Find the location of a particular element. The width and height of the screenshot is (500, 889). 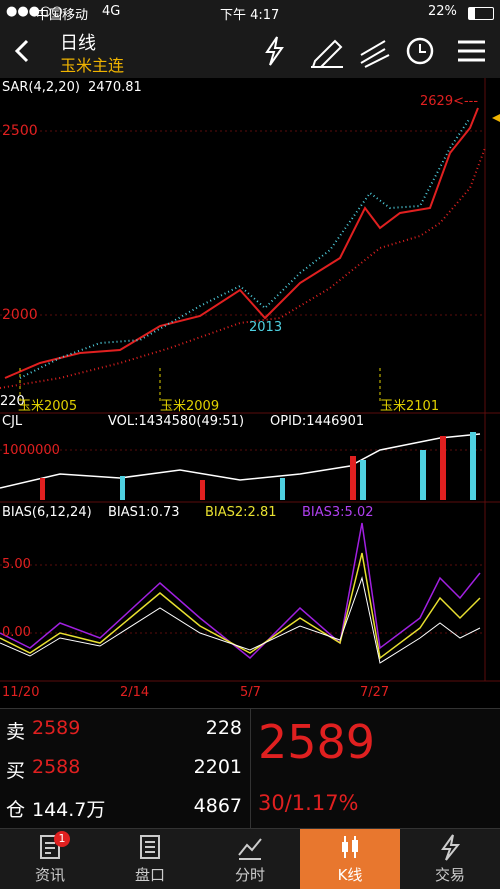

volume-name: CJL is located at coordinates (12, 421).